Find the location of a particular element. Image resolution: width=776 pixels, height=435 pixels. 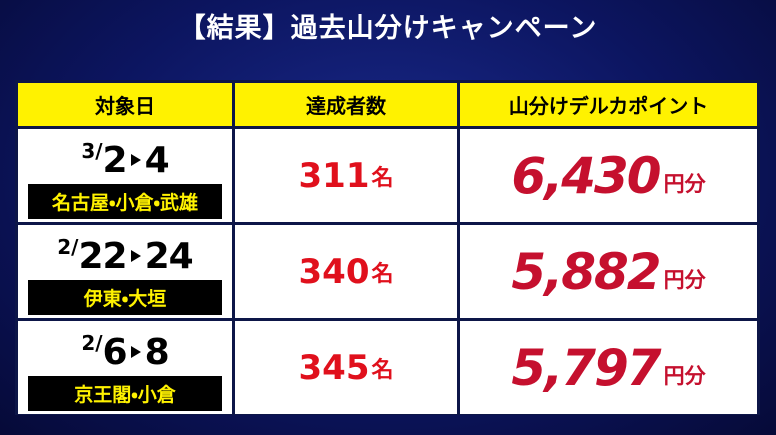

header-cell: 達成者数 is located at coordinates (346, 104).